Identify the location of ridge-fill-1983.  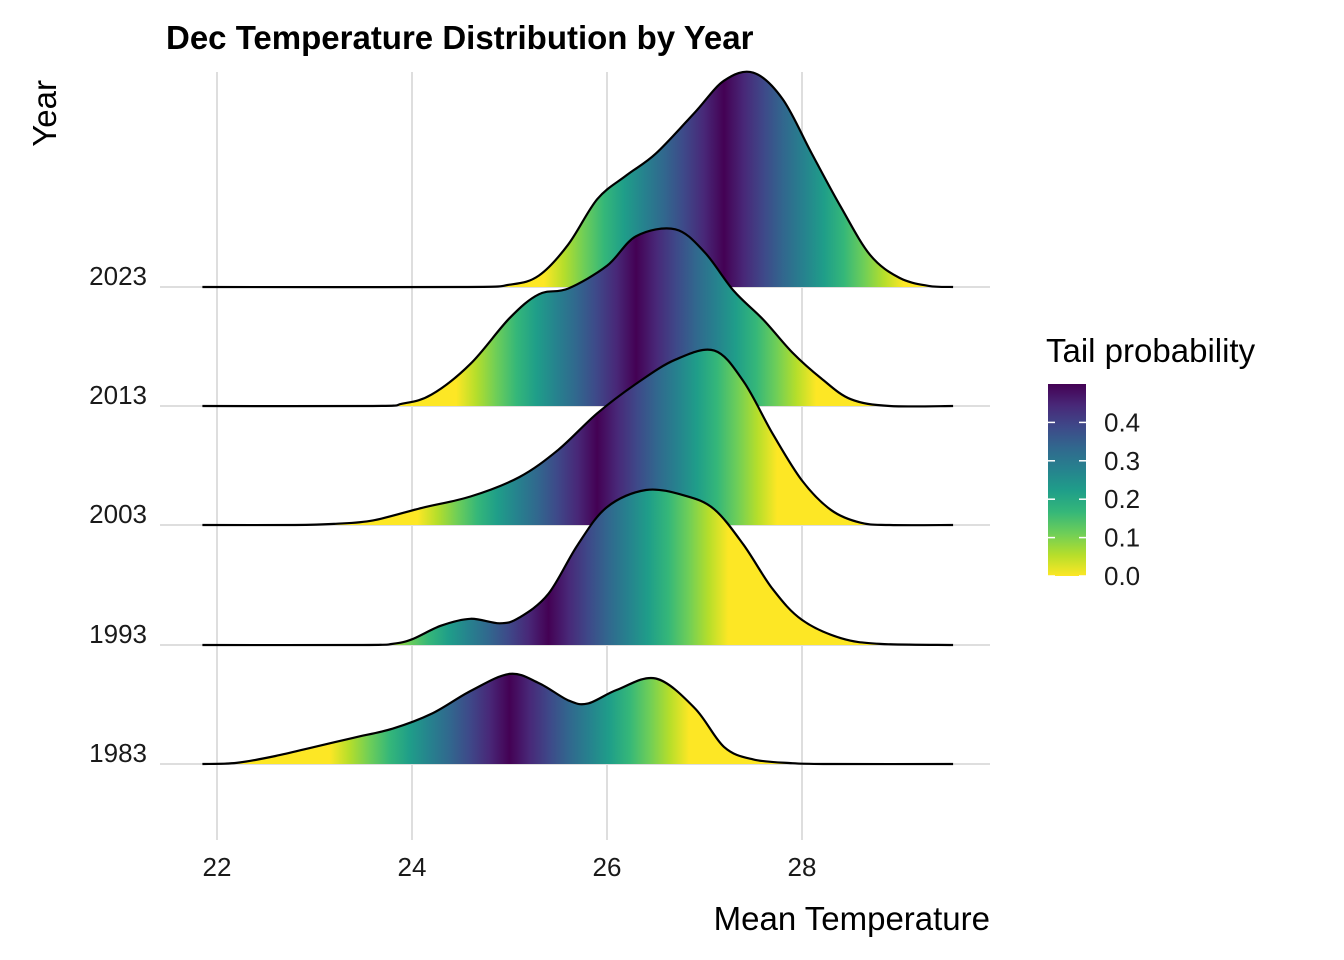
(578, 719).